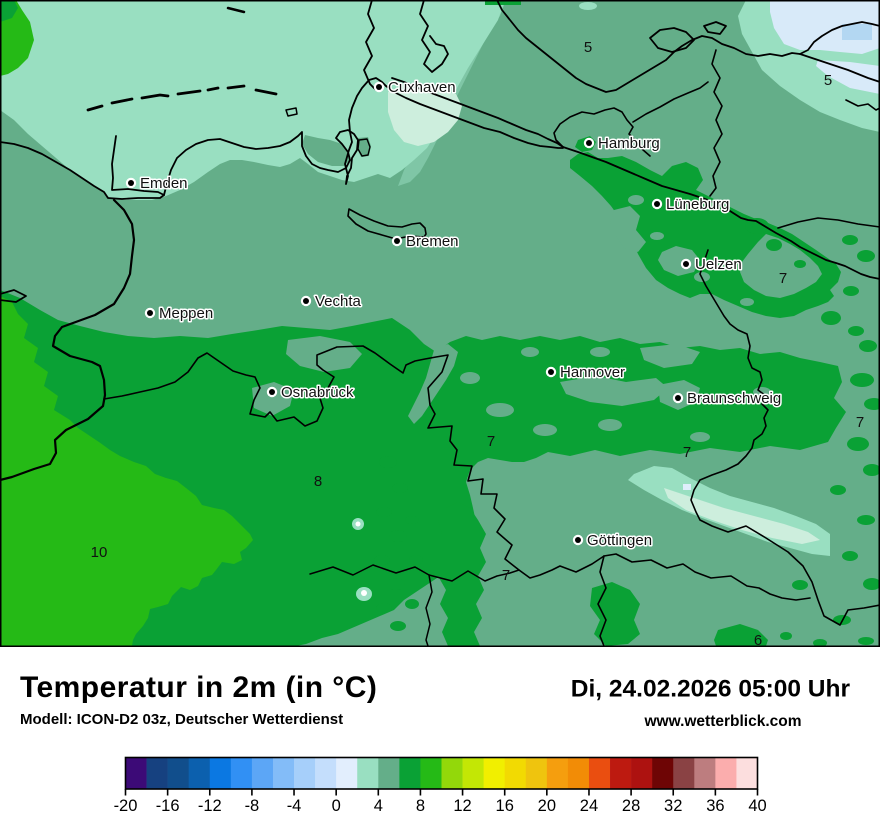 This screenshot has width=880, height=830. Describe the element at coordinates (186, 313) in the screenshot. I see `svg-text: Meppen` at that location.